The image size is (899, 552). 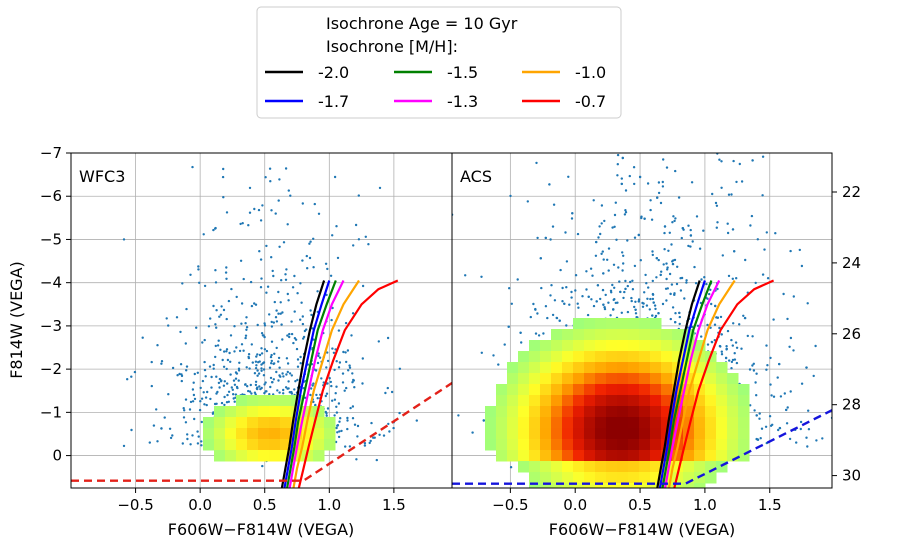 I want to click on wfc3-ytick-label-6: −6, so click(x=51, y=196).